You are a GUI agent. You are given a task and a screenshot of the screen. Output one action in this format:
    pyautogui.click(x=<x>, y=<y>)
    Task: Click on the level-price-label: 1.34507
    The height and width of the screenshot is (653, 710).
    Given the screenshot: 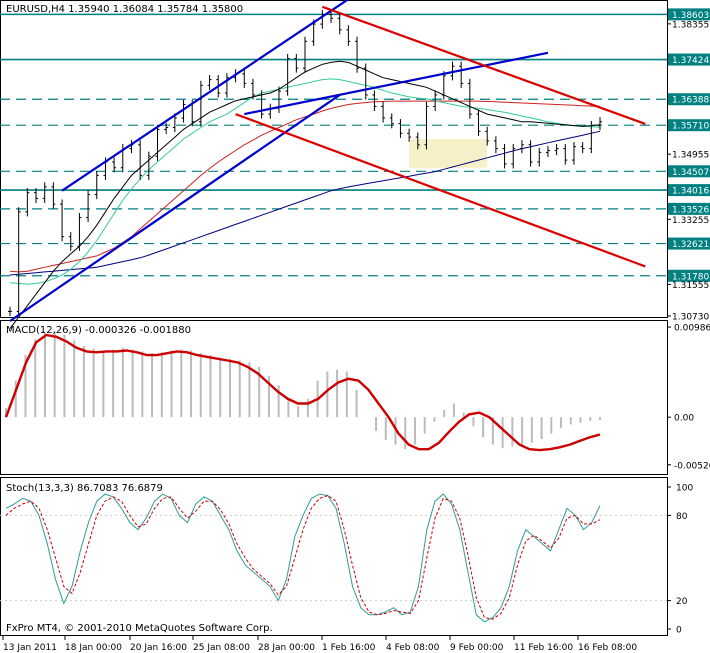 What is the action you would take?
    pyautogui.click(x=690, y=173)
    